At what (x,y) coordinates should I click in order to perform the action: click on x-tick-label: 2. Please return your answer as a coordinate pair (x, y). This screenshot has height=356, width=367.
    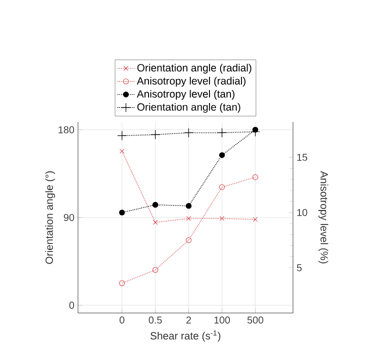
    Looking at the image, I should click on (188, 320).